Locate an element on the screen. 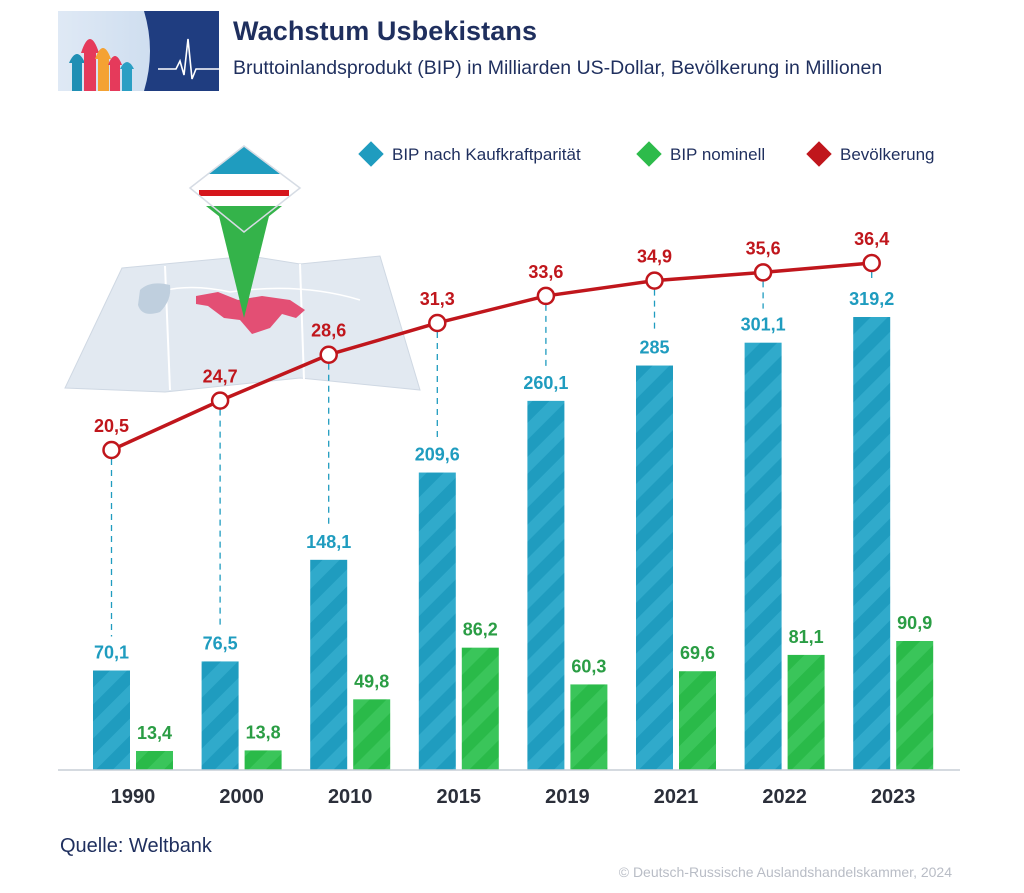 The image size is (1024, 893). label-nominal-2015: 86,2 is located at coordinates (480, 630).